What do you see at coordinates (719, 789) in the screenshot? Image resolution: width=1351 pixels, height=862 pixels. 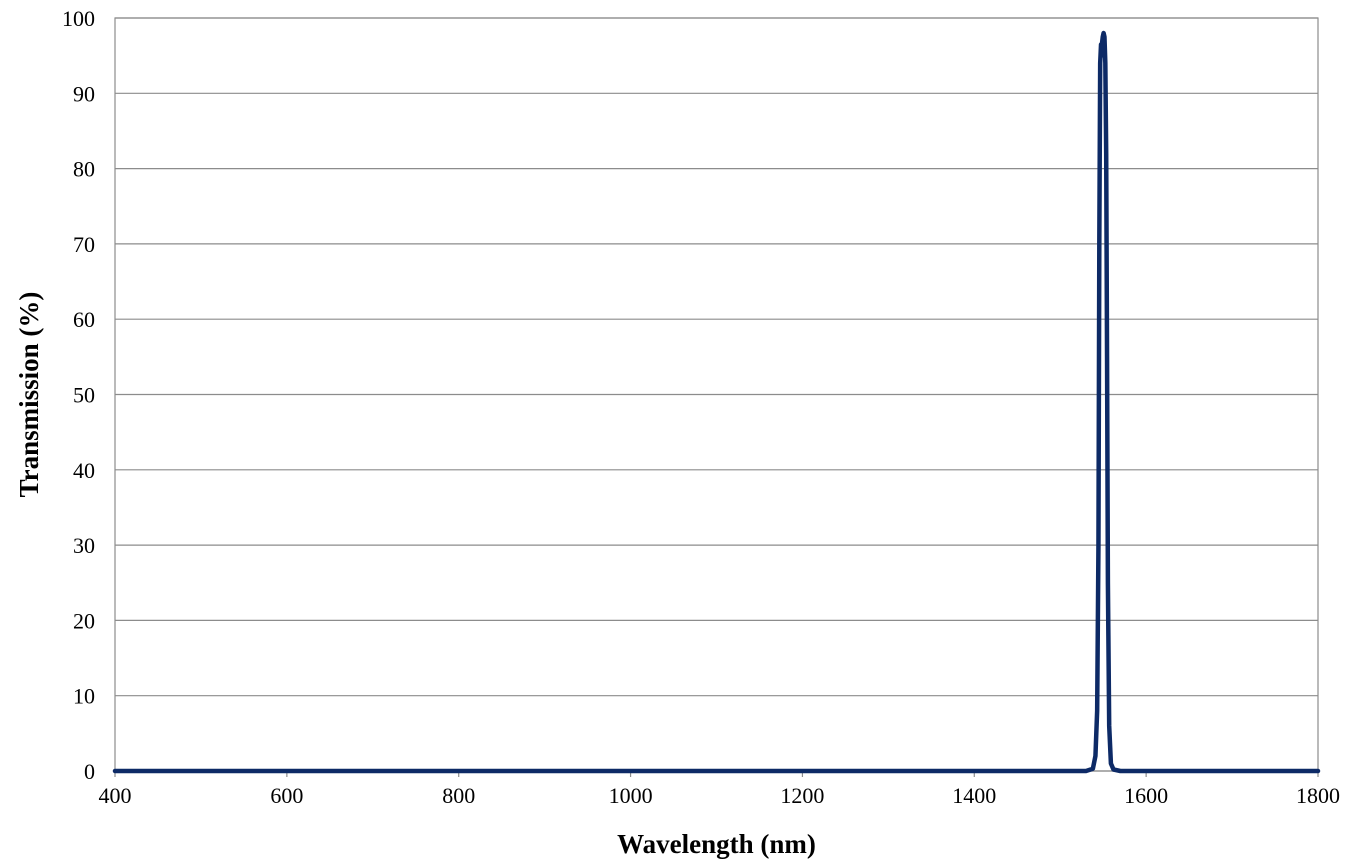 I see `x-tick-labels: 400 600 800 1000 1200 1400 1600 1800` at bounding box center [719, 789].